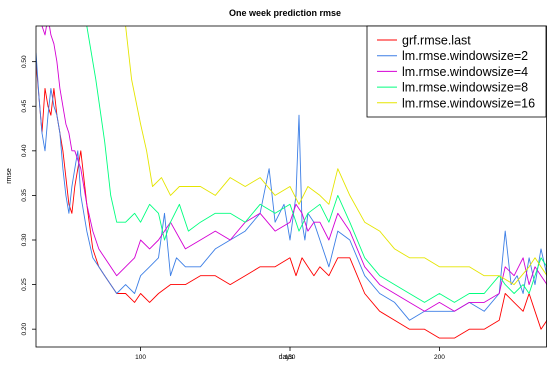 The width and height of the screenshot is (547, 365). What do you see at coordinates (24, 61) in the screenshot?
I see `y-tick-label: 0.50` at bounding box center [24, 61].